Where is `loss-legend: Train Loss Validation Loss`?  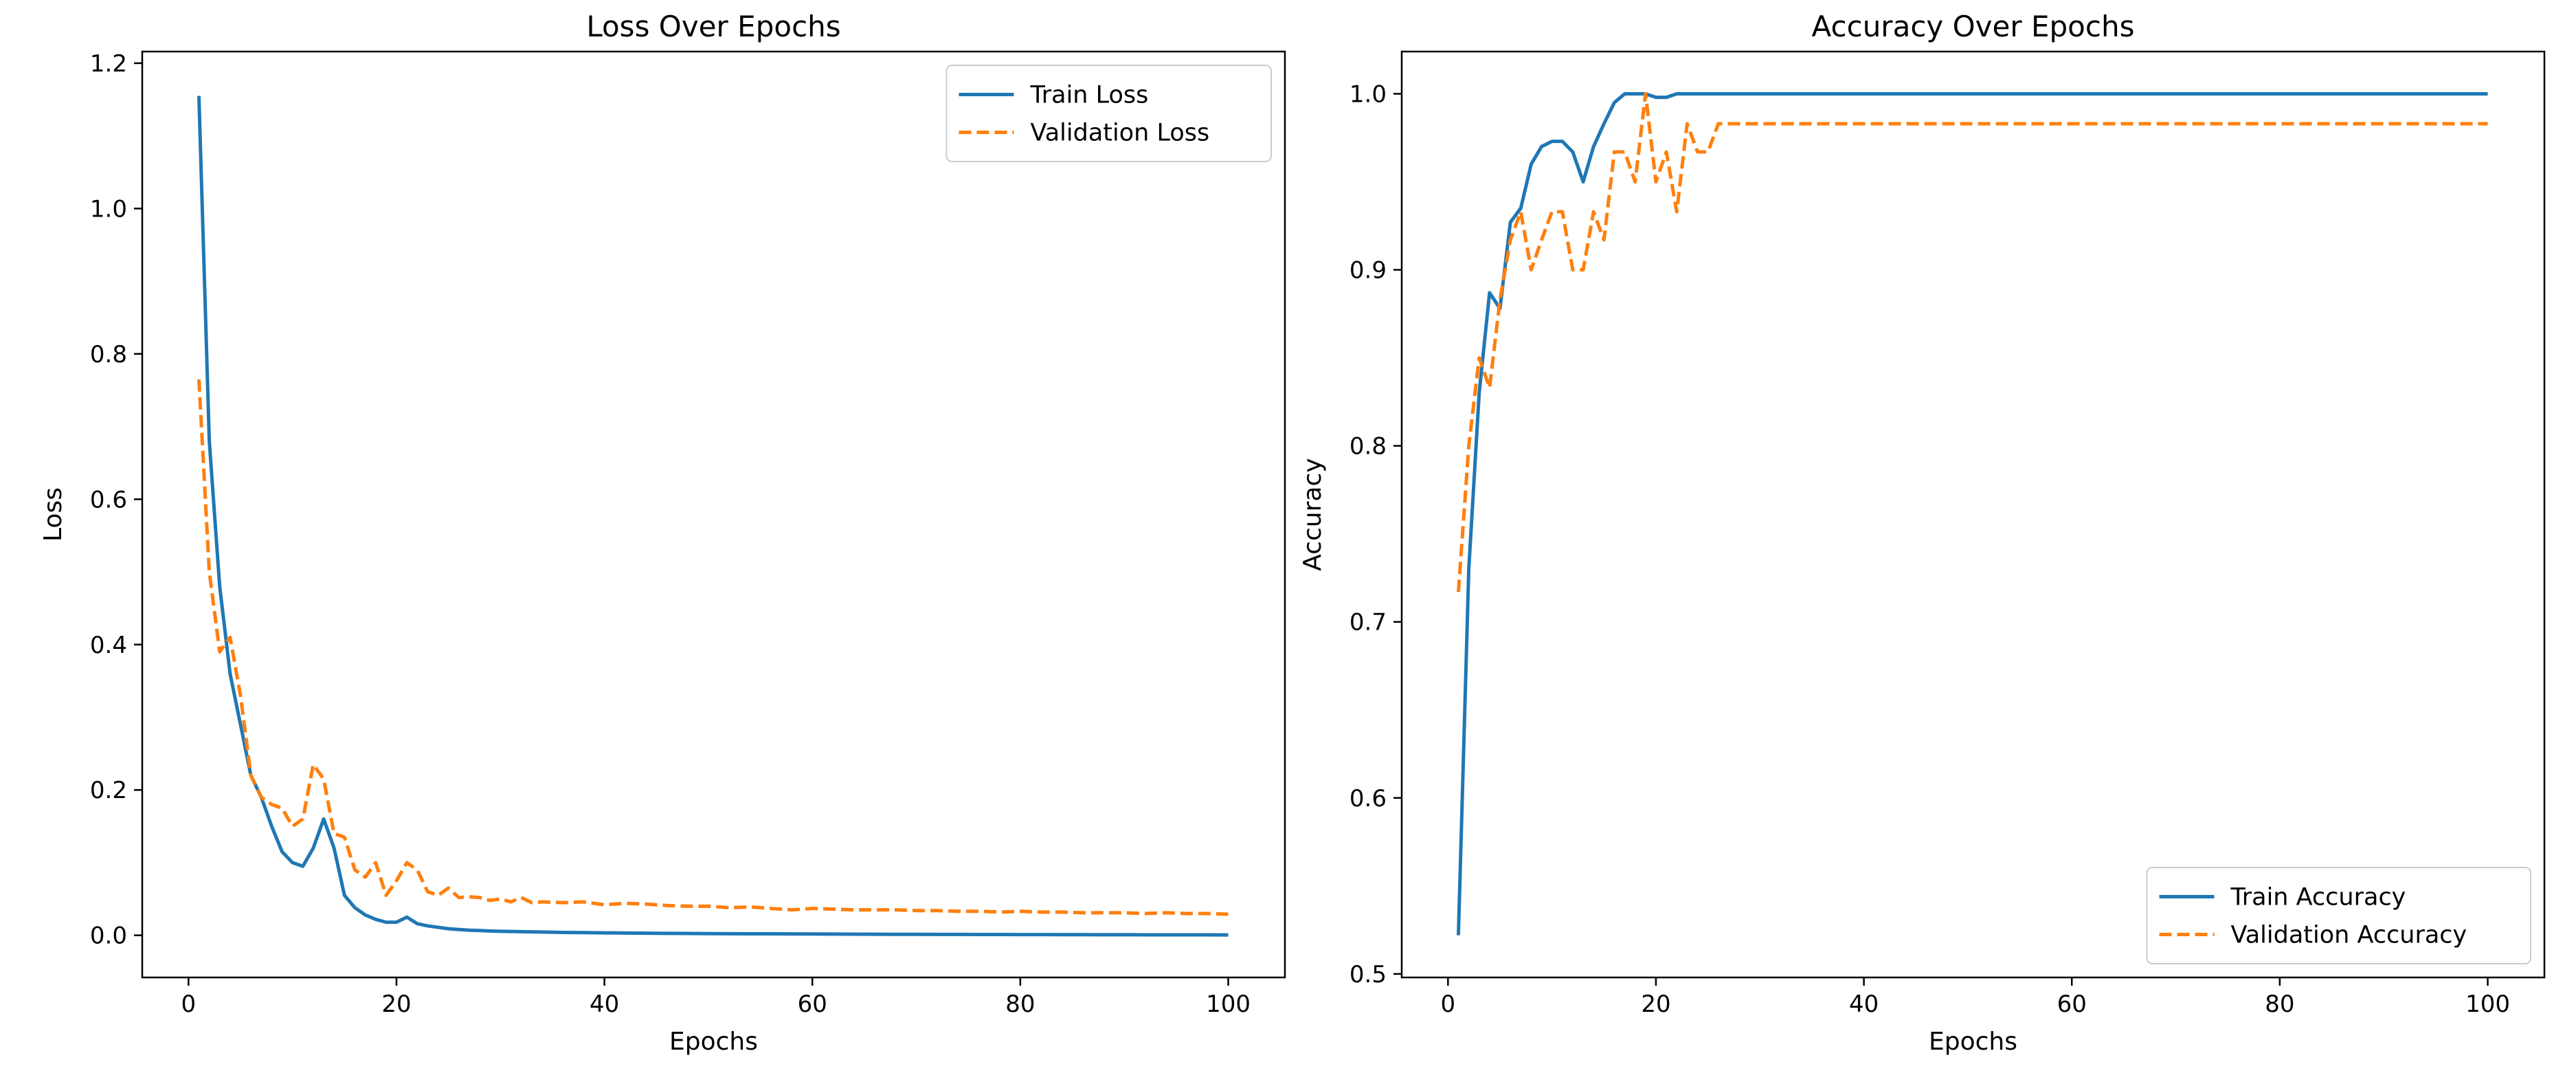
loss-legend: Train Loss Validation Loss is located at coordinates (1108, 114).